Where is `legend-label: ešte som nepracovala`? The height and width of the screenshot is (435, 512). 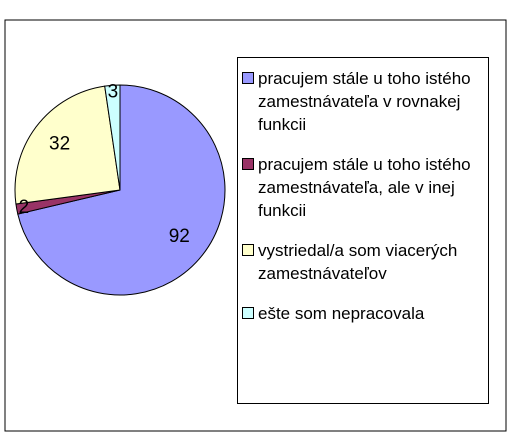 legend-label: ešte som nepracovala is located at coordinates (341, 313).